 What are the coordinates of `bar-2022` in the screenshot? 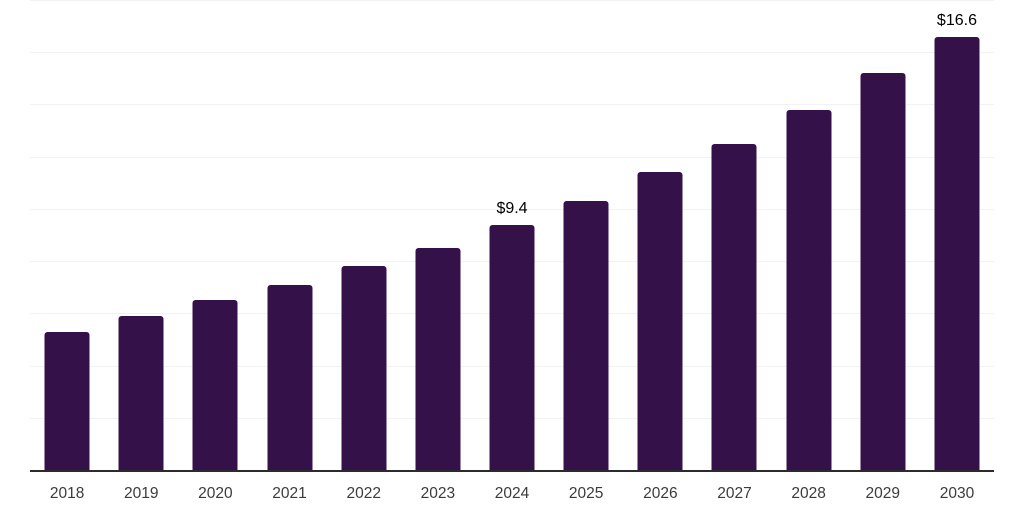 It's located at (364, 368).